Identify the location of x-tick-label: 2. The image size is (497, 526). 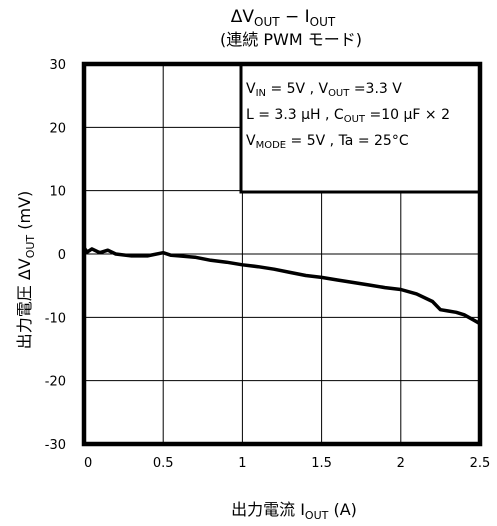
(401, 463).